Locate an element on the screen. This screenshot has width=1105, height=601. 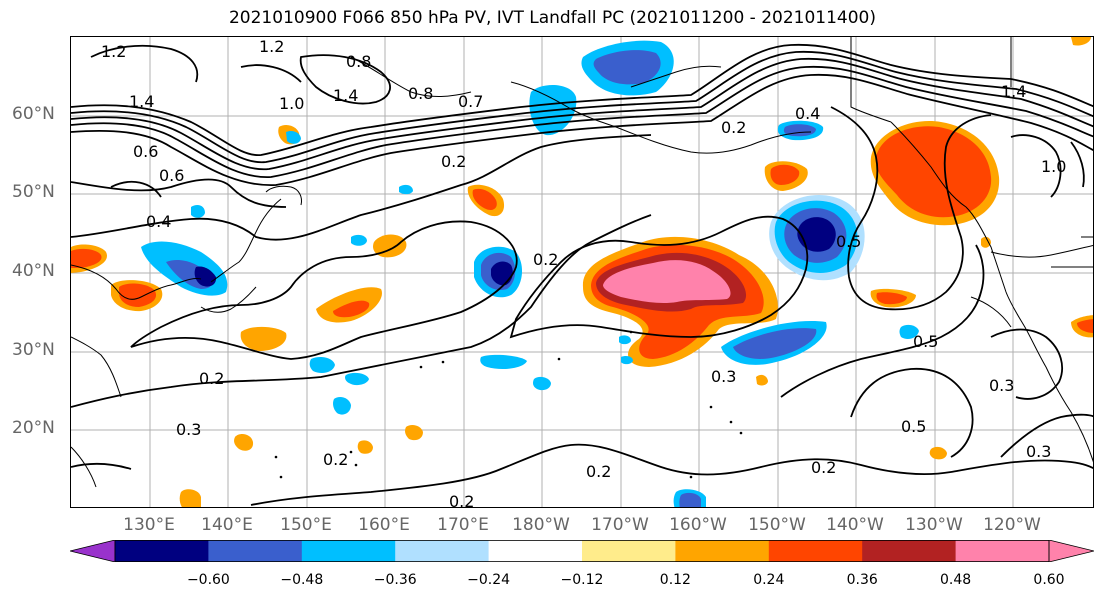
colorbar-tick-label: 0.48 is located at coordinates (956, 580).